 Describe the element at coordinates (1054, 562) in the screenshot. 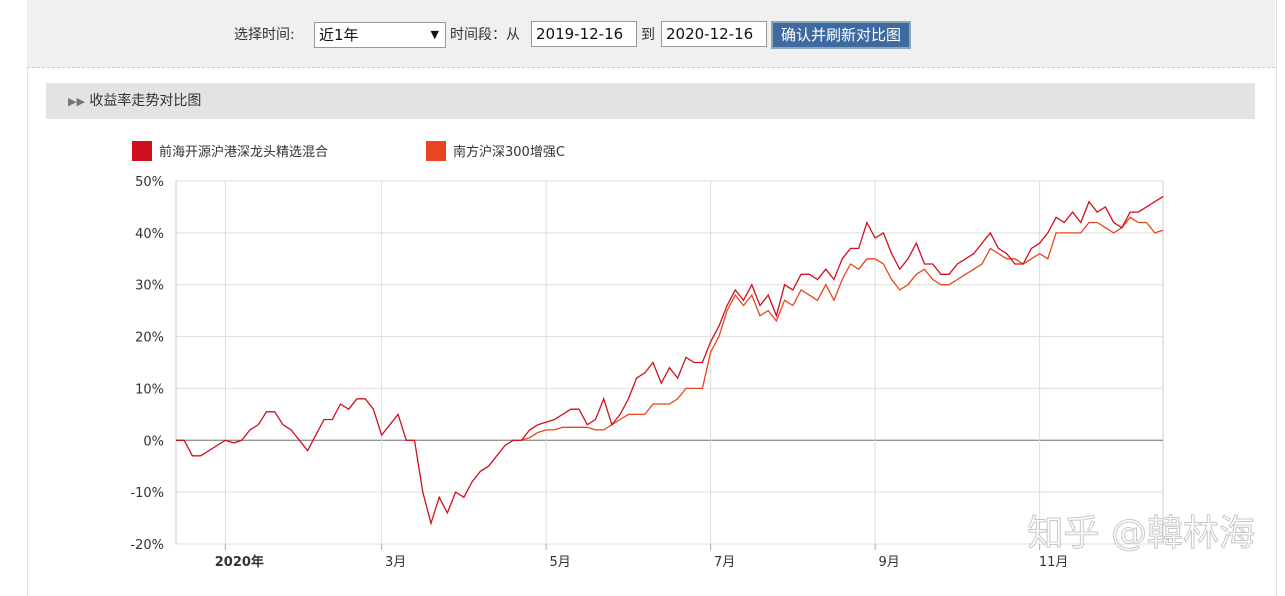

I see `x-tick-label: 11月` at that location.